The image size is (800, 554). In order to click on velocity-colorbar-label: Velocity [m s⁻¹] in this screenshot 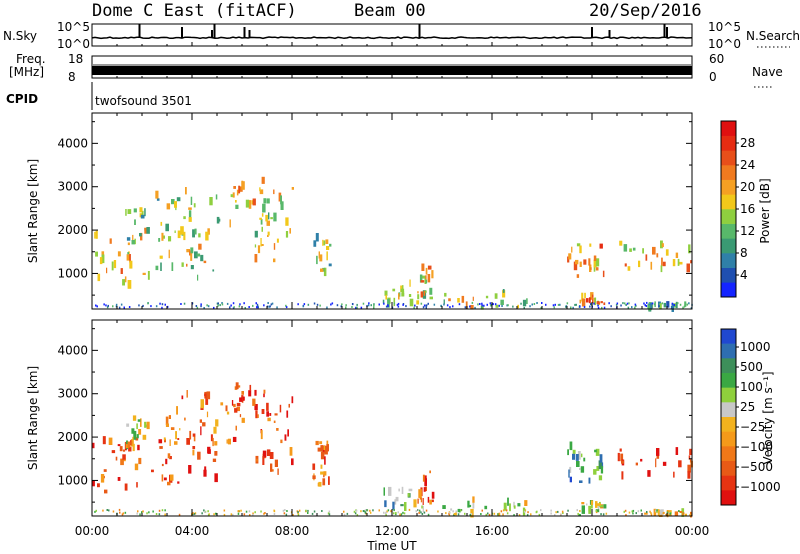, I will do `click(768, 417)`.